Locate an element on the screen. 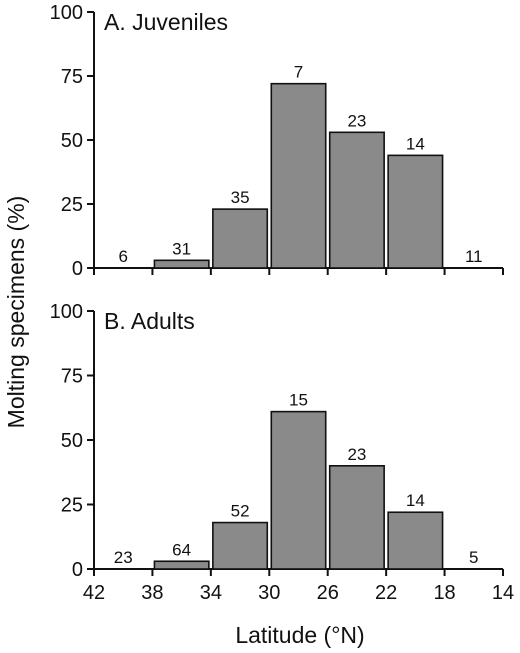 The width and height of the screenshot is (520, 653). bar-sample-size-label: 64 is located at coordinates (181, 549).